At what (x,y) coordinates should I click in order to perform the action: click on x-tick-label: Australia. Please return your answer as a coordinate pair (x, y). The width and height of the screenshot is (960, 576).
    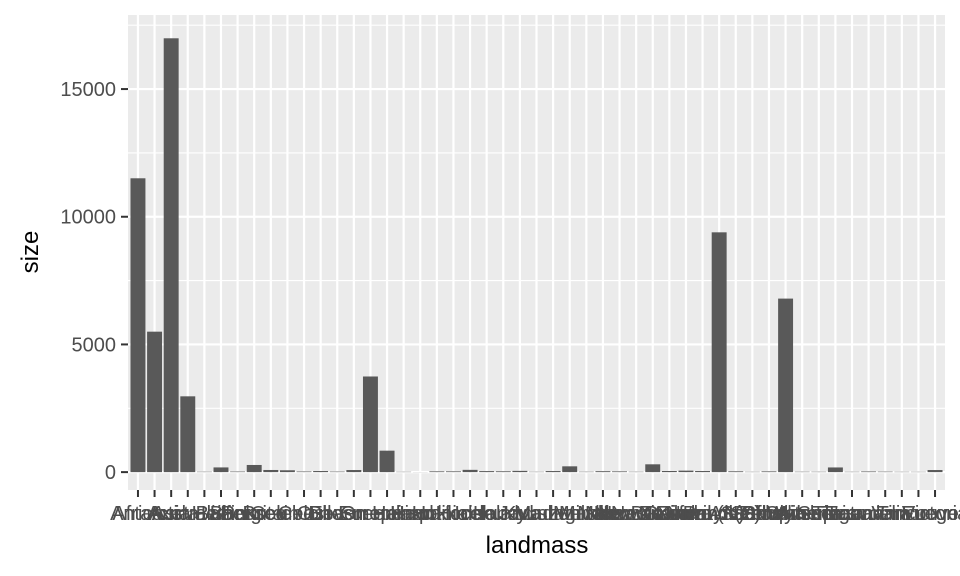
    Looking at the image, I should click on (188, 514).